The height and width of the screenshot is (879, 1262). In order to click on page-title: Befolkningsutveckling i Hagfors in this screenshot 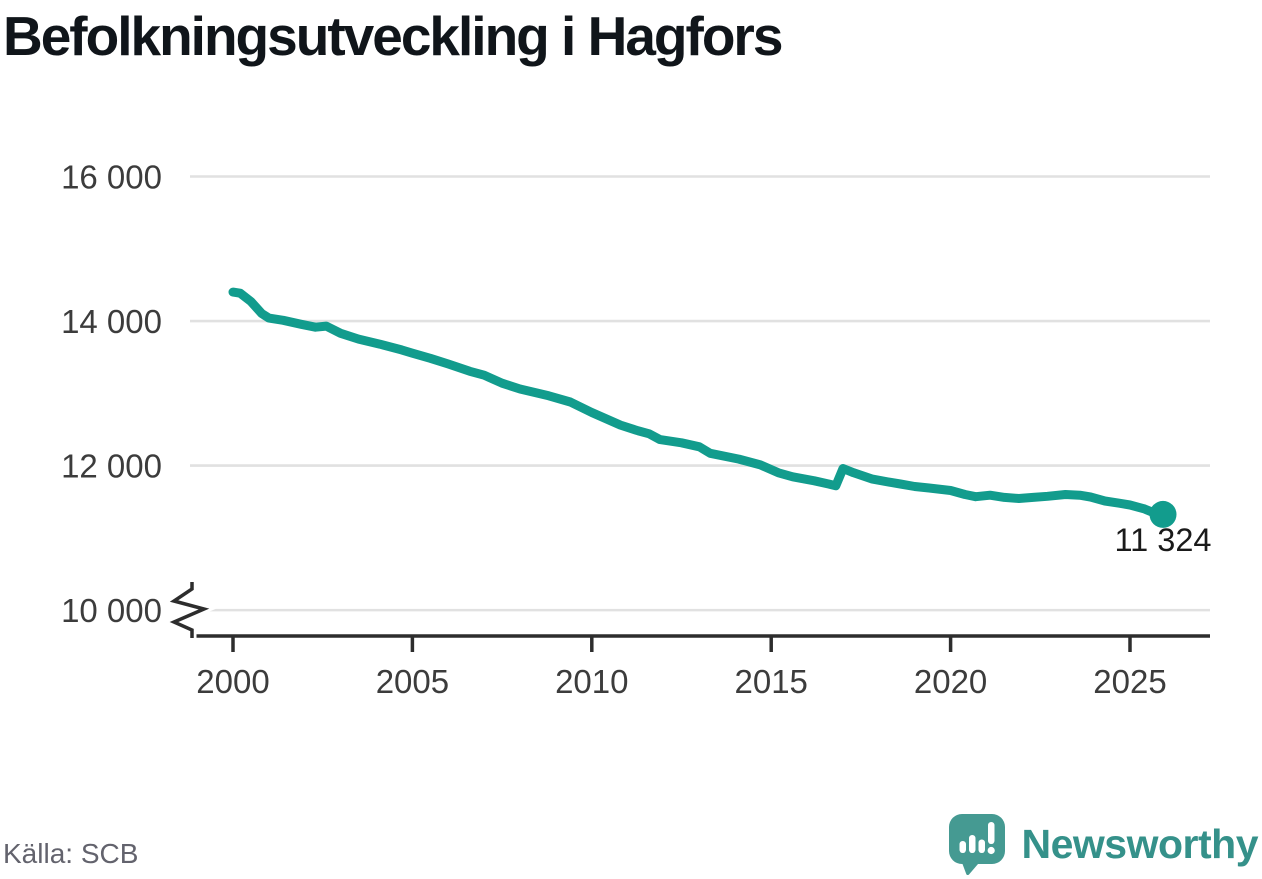, I will do `click(393, 36)`.